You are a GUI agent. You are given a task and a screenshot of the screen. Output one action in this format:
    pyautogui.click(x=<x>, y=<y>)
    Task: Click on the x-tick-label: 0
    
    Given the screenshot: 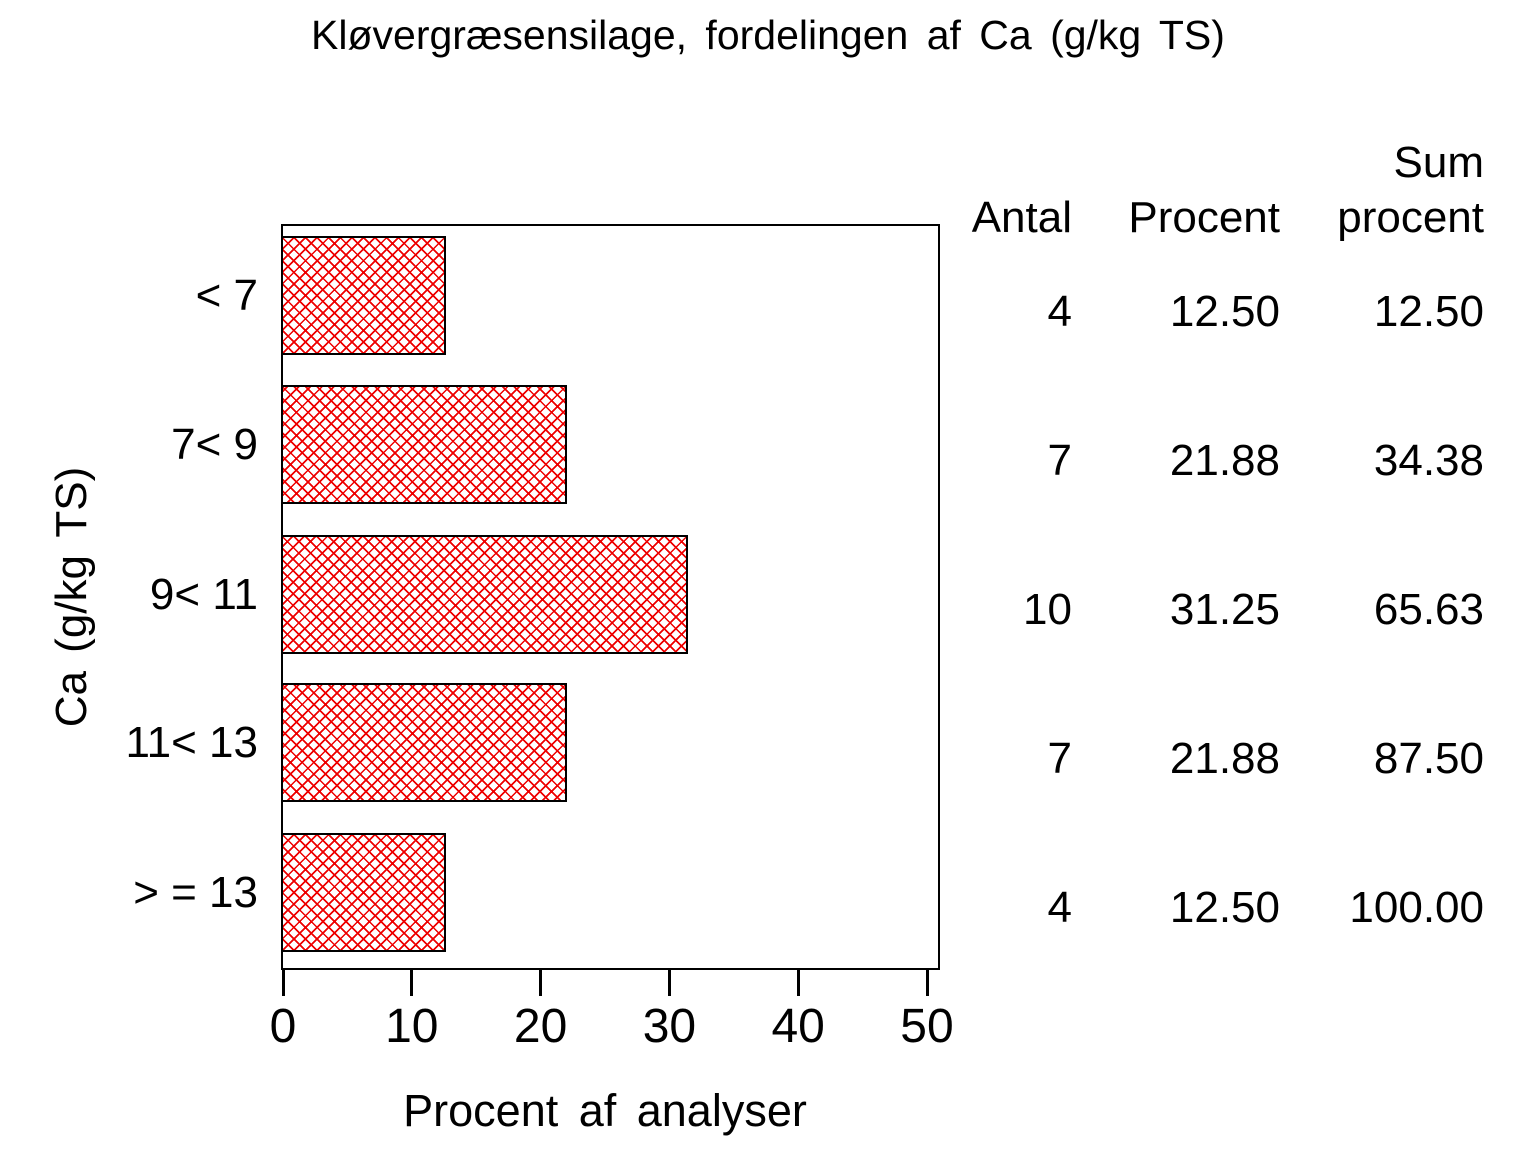 What is the action you would take?
    pyautogui.click(x=283, y=1026)
    